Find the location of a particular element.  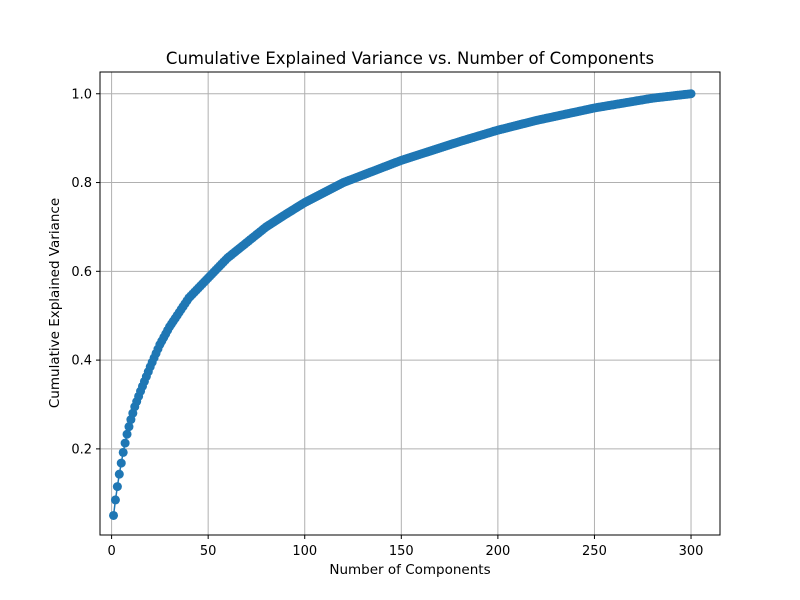

y-tick-label: 0.2 is located at coordinates (81, 449).